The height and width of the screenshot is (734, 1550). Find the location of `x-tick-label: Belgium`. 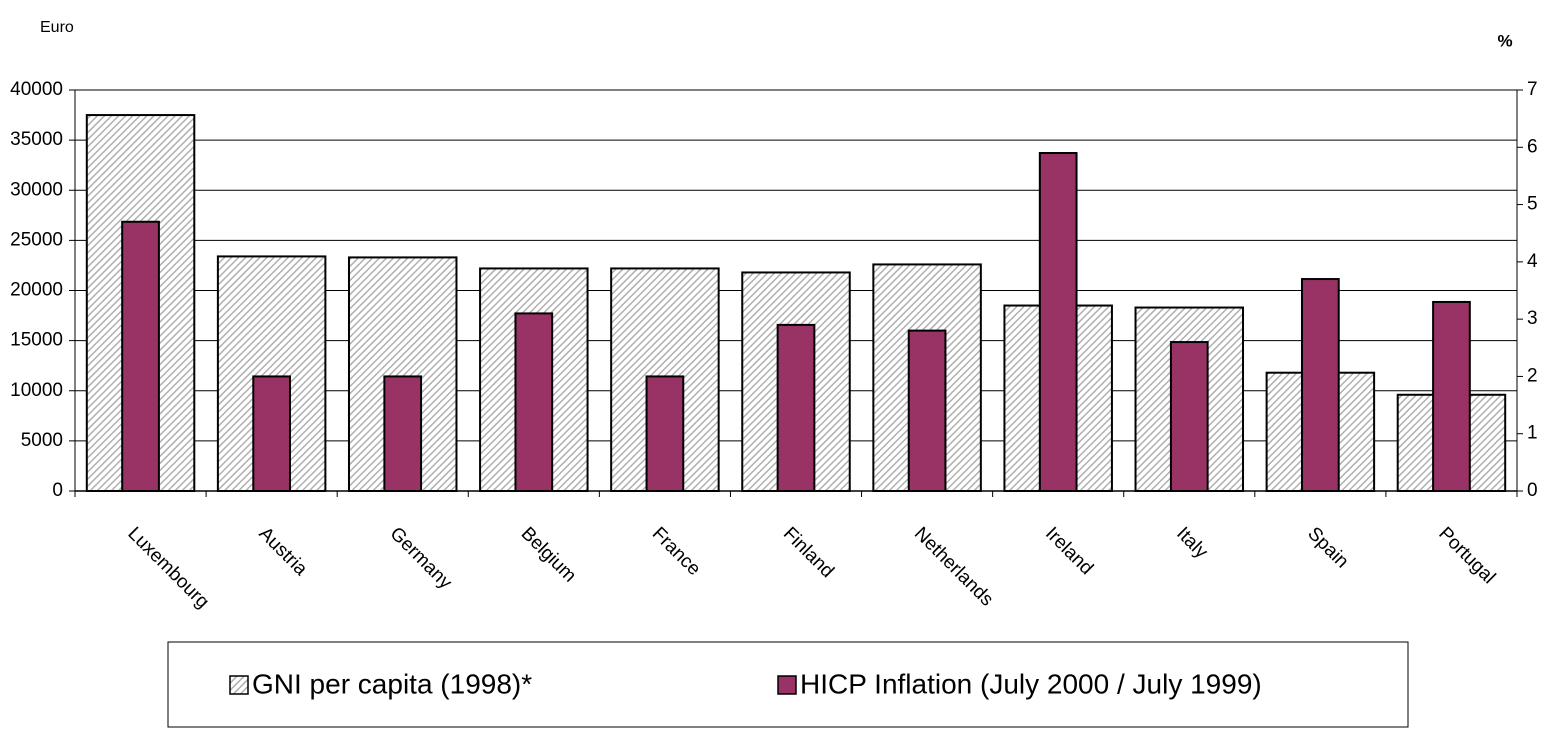

x-tick-label: Belgium is located at coordinates (548, 554).